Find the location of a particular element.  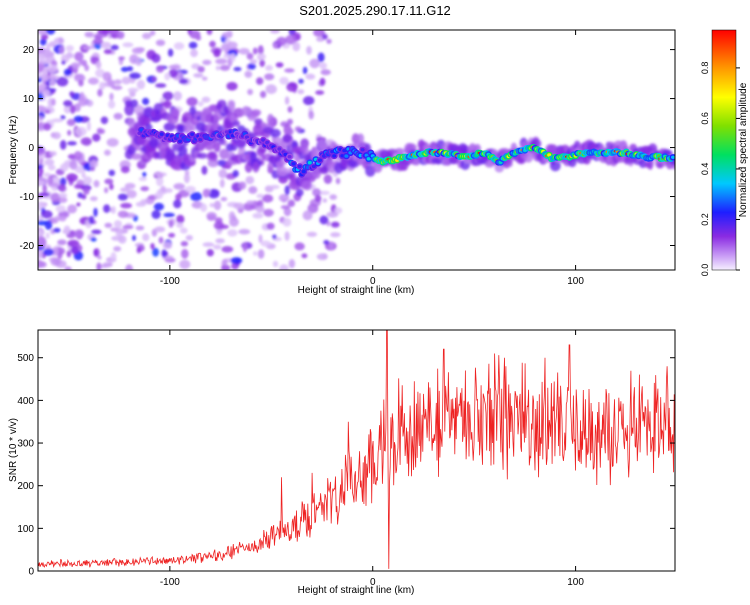

snr-ytick-label: 300 is located at coordinates (25, 444).